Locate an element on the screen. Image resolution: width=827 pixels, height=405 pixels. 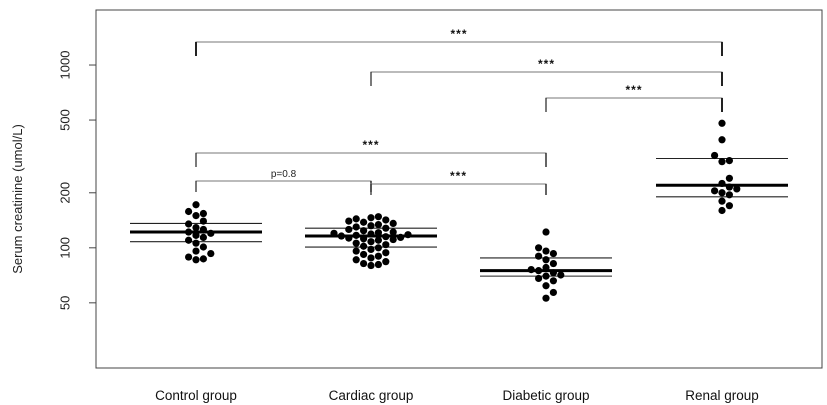
y-tick-label-500: 500 is located at coordinates (64, 120).